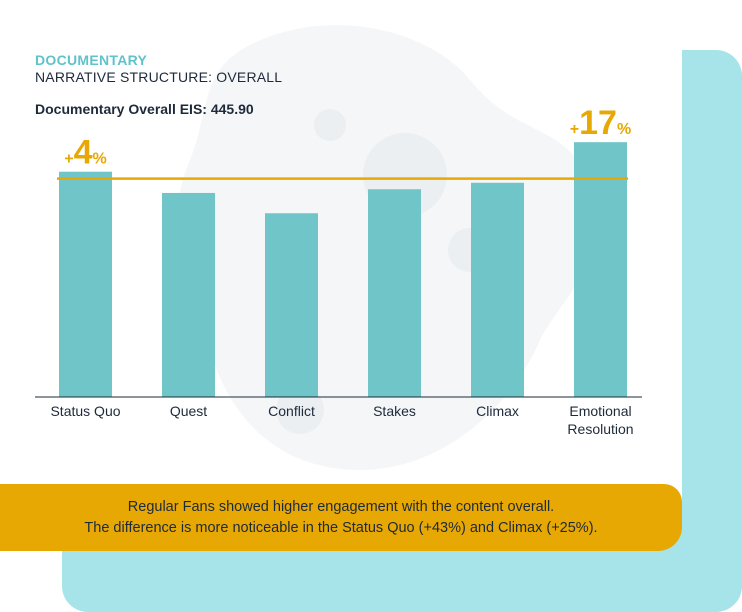 This screenshot has height=612, width=742. Describe the element at coordinates (188, 411) in the screenshot. I see `x-tick-label-2: Quest` at that location.